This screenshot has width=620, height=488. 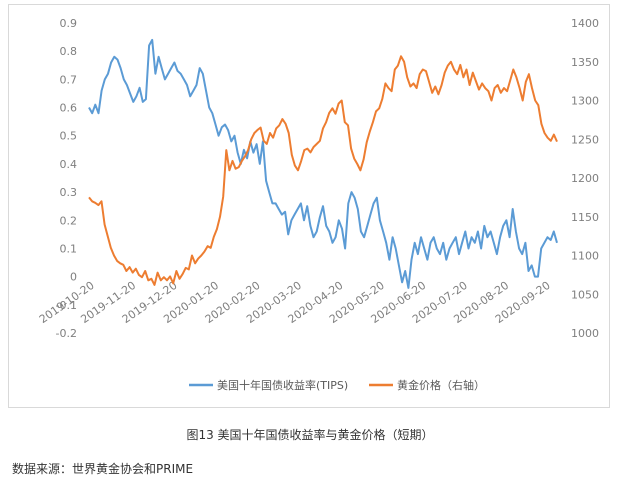 What do you see at coordinates (69, 108) in the screenshot?
I see `left-tick-label: 0.6` at bounding box center [69, 108].